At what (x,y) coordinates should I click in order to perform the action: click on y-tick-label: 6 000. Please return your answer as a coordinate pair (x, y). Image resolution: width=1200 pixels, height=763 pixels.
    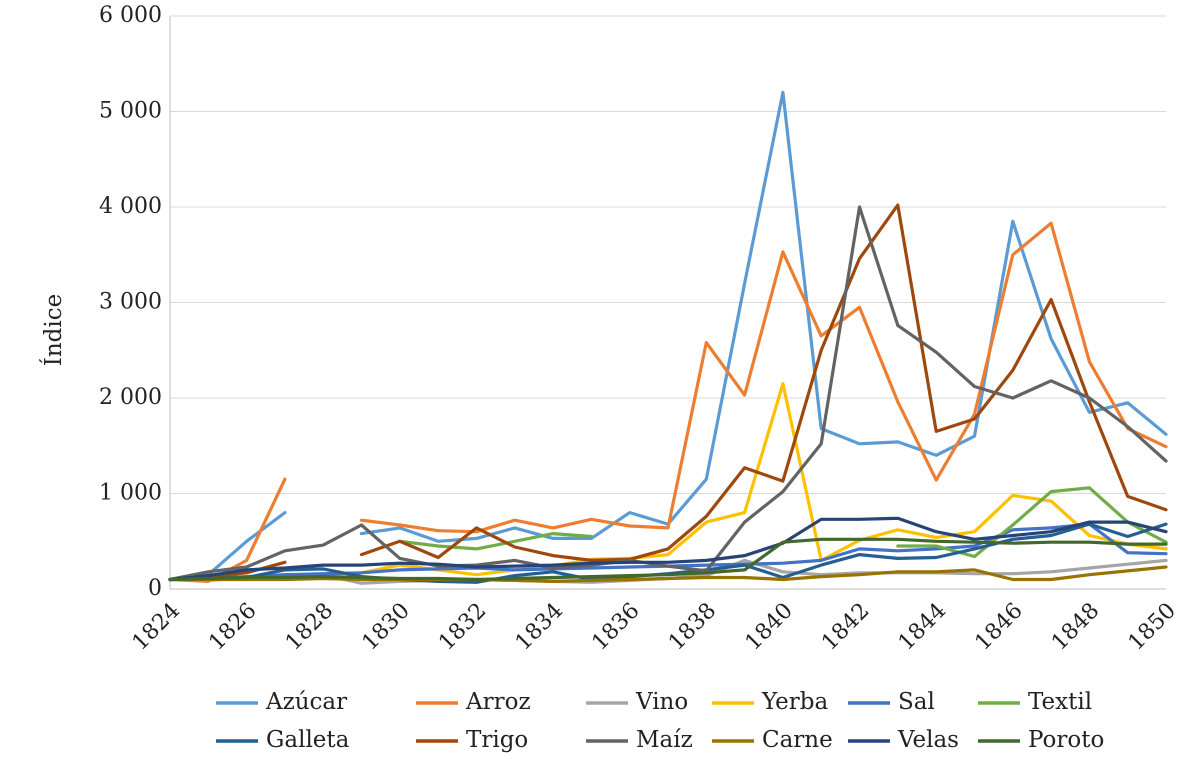
    Looking at the image, I should click on (130, 15).